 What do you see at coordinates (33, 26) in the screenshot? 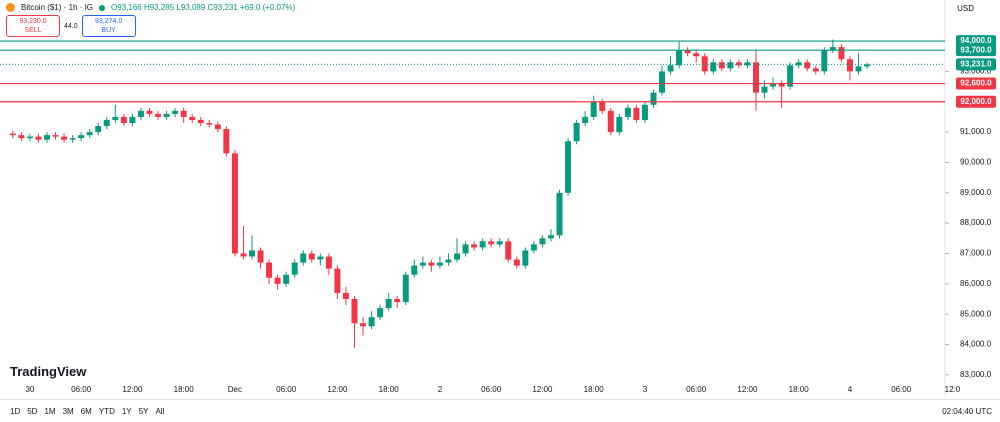
I see `sell-button: 93,230.0 SELL` at bounding box center [33, 26].